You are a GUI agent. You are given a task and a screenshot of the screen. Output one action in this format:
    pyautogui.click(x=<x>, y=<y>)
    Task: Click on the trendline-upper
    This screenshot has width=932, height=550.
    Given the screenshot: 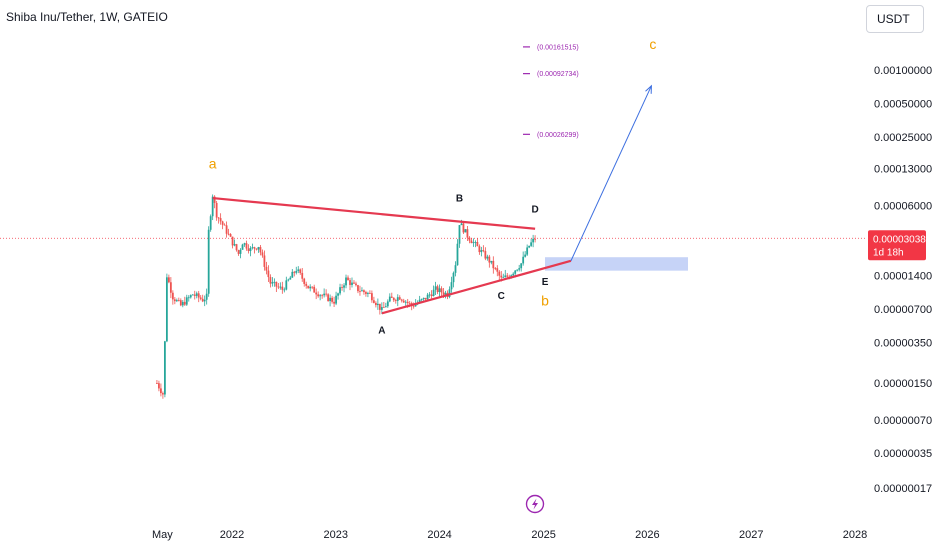 What is the action you would take?
    pyautogui.click(x=374, y=213)
    